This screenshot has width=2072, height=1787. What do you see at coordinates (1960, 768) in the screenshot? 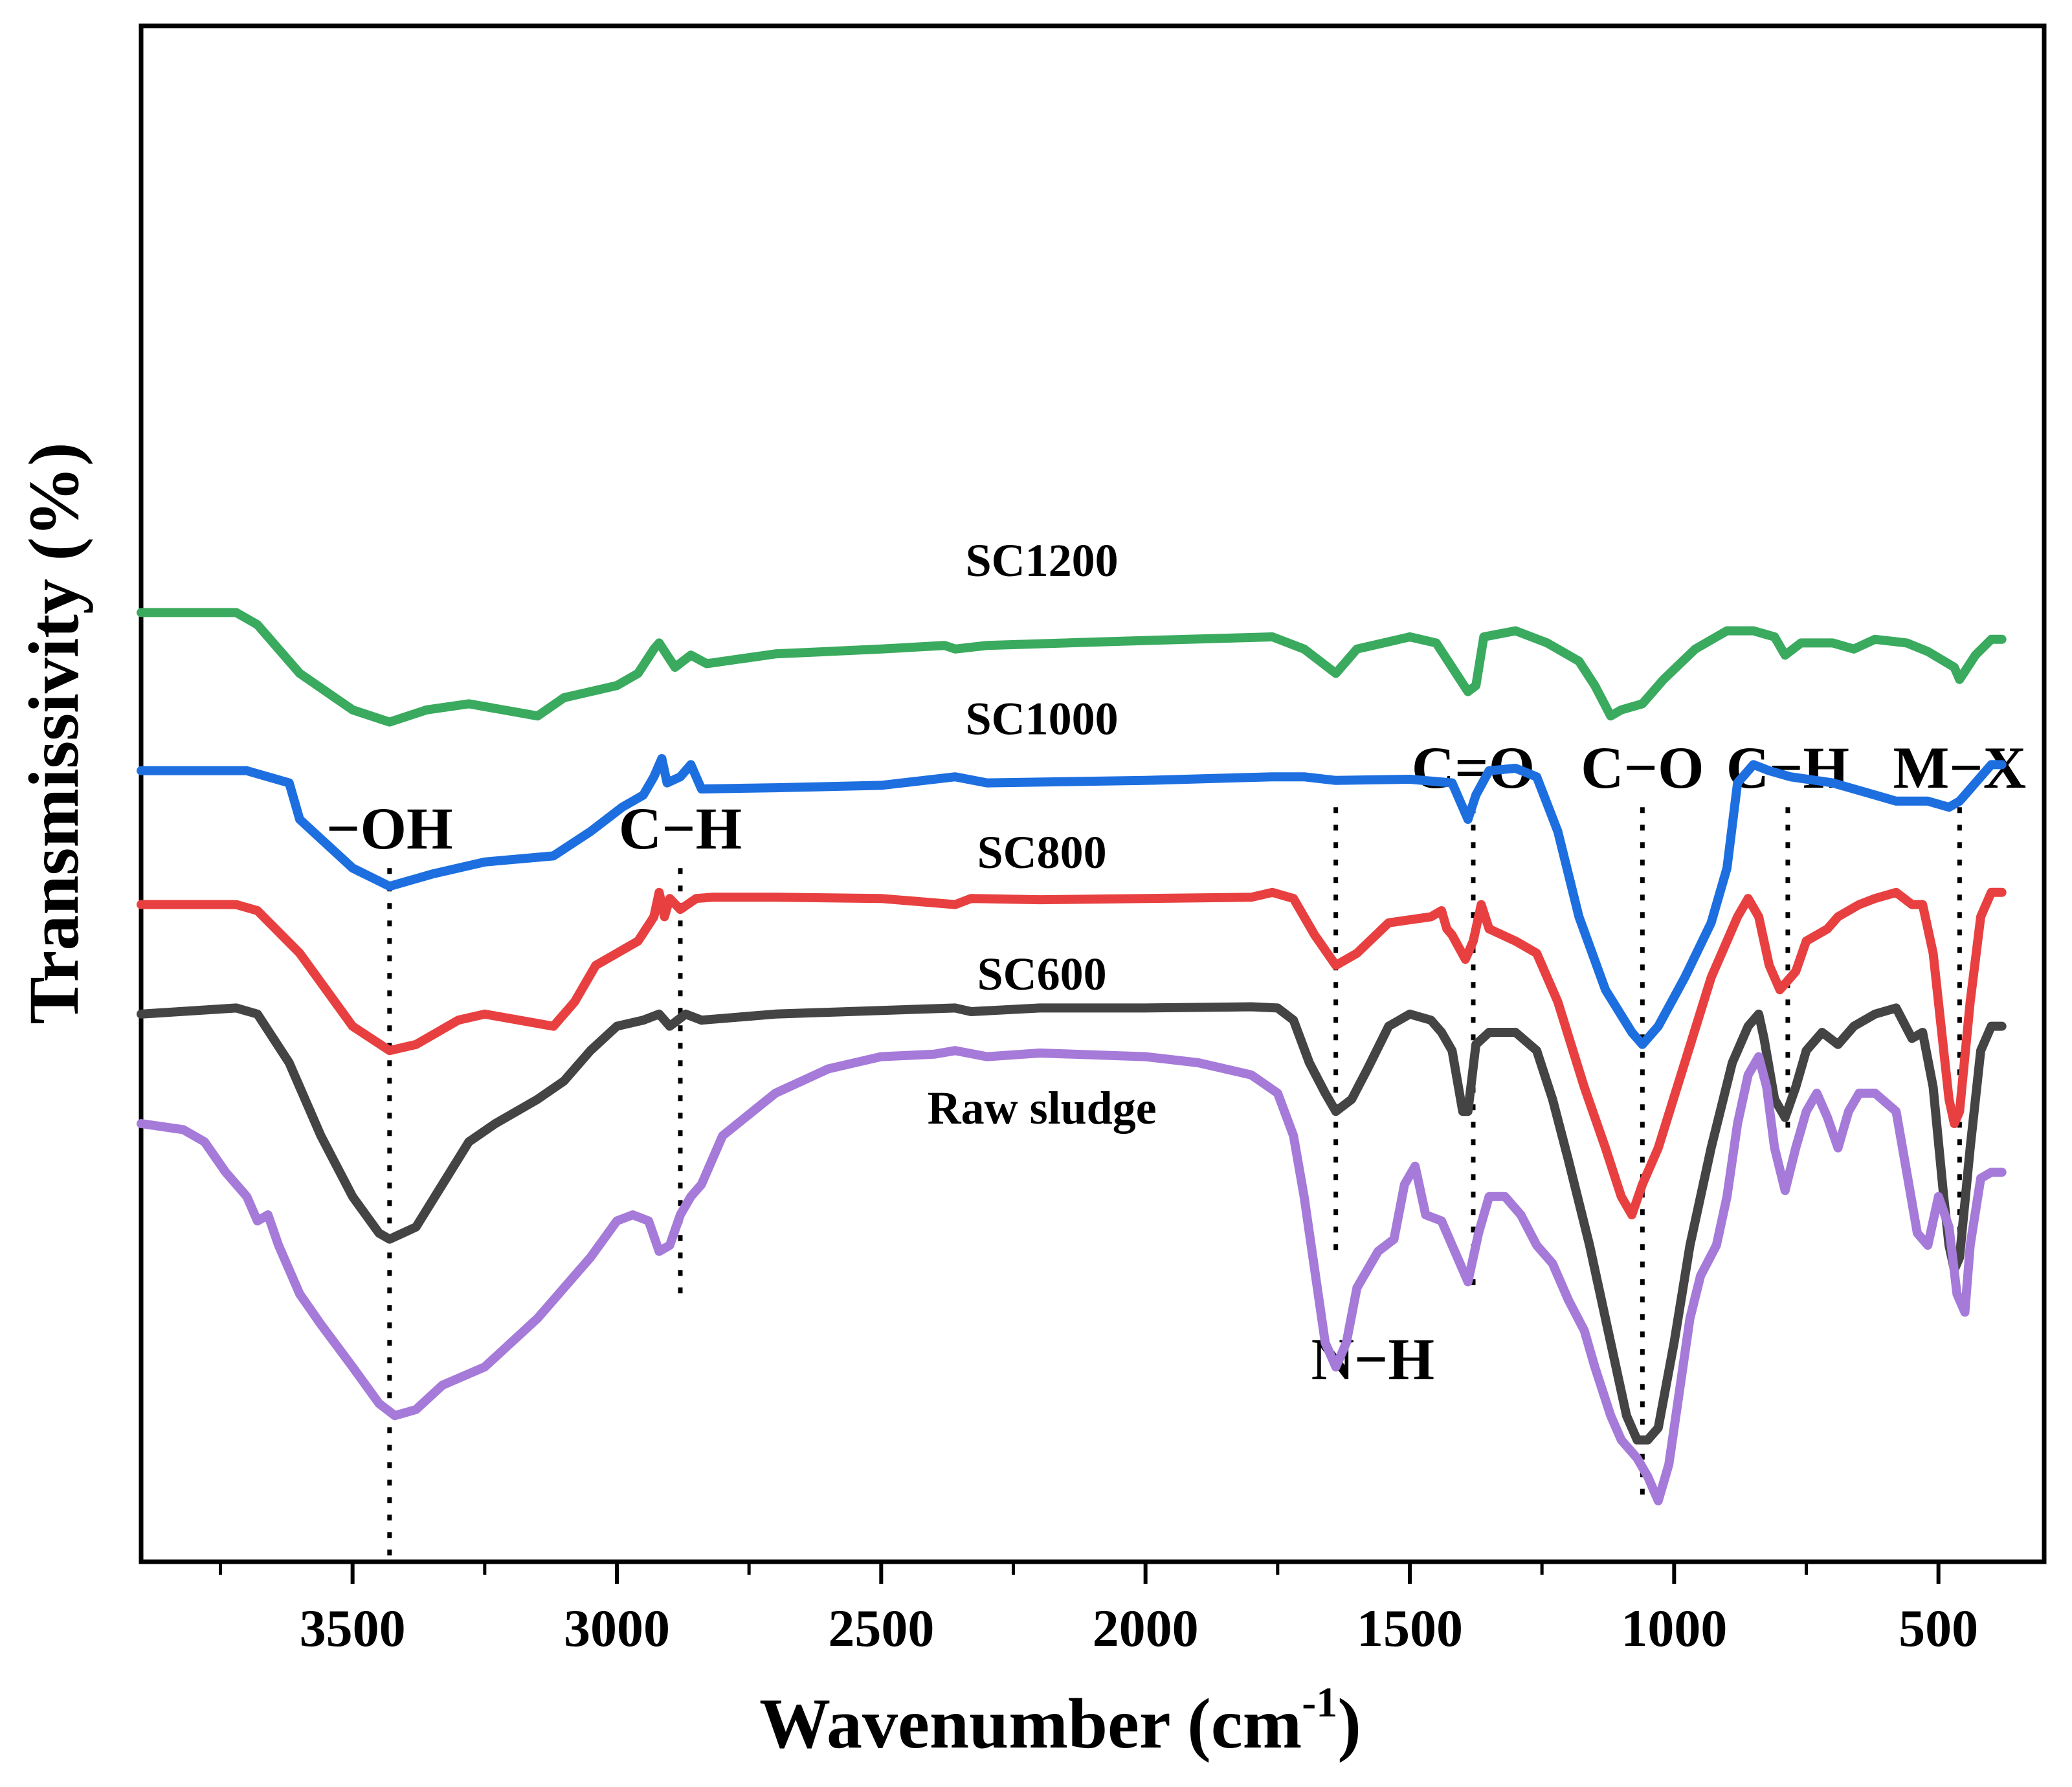
I see `annotation-label: M−X` at bounding box center [1960, 768].